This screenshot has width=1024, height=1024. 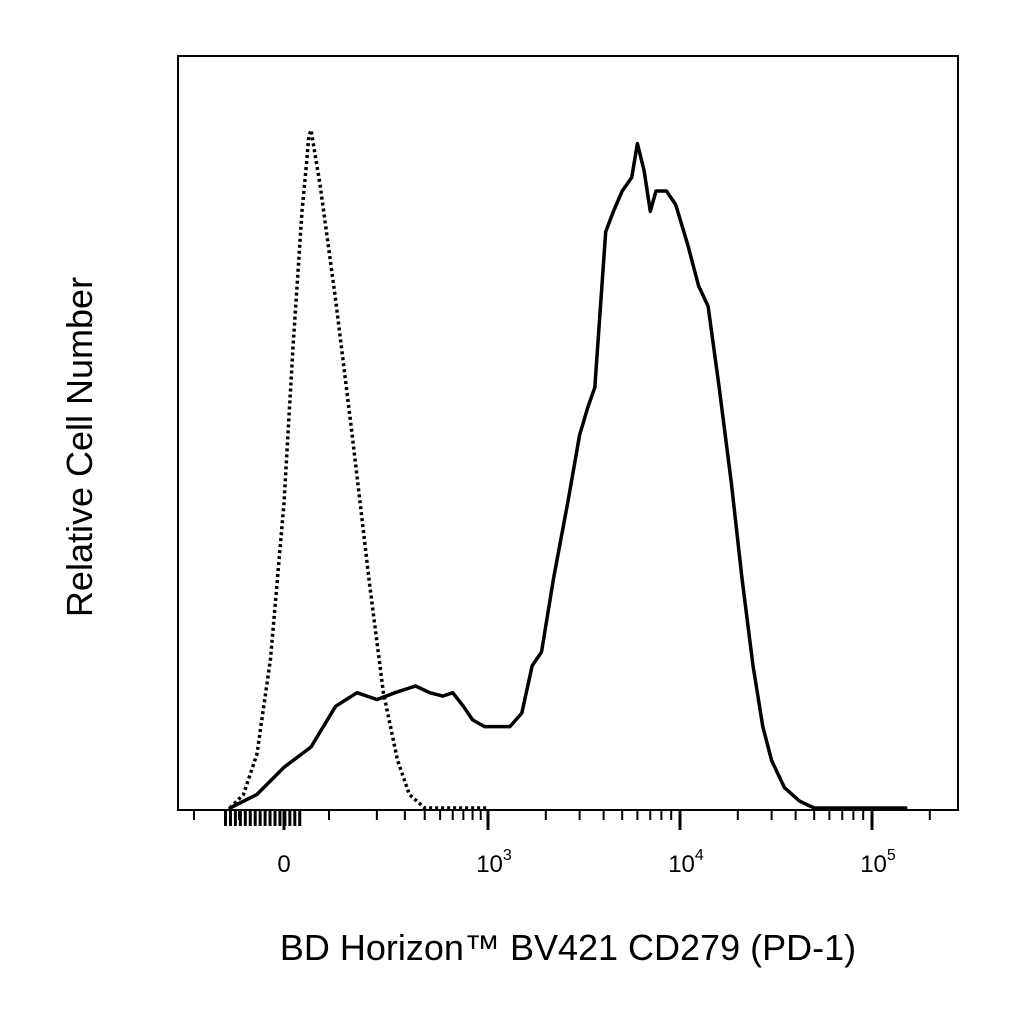 What do you see at coordinates (507, 855) in the screenshot?
I see `x-tick-exponent: 3` at bounding box center [507, 855].